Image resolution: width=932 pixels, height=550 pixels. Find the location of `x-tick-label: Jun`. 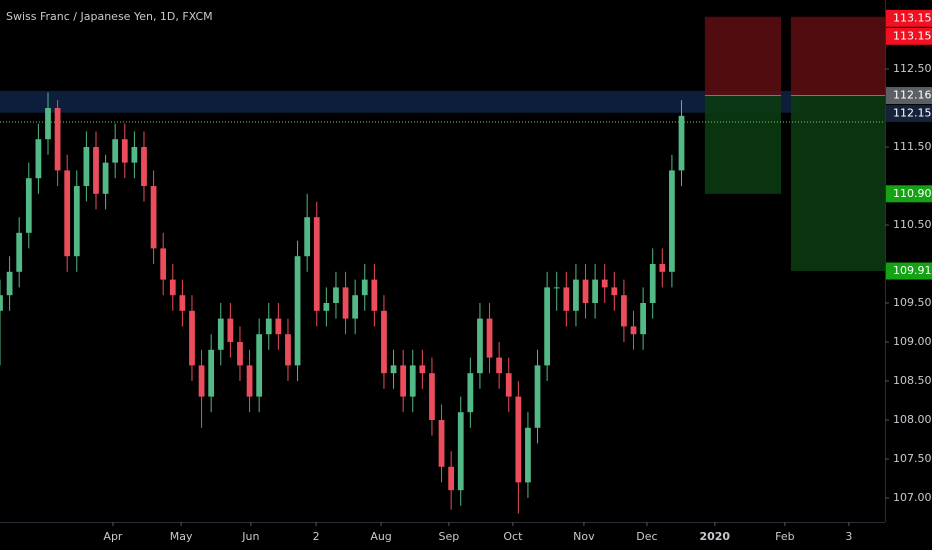

x-tick-label: Jun is located at coordinates (250, 536).